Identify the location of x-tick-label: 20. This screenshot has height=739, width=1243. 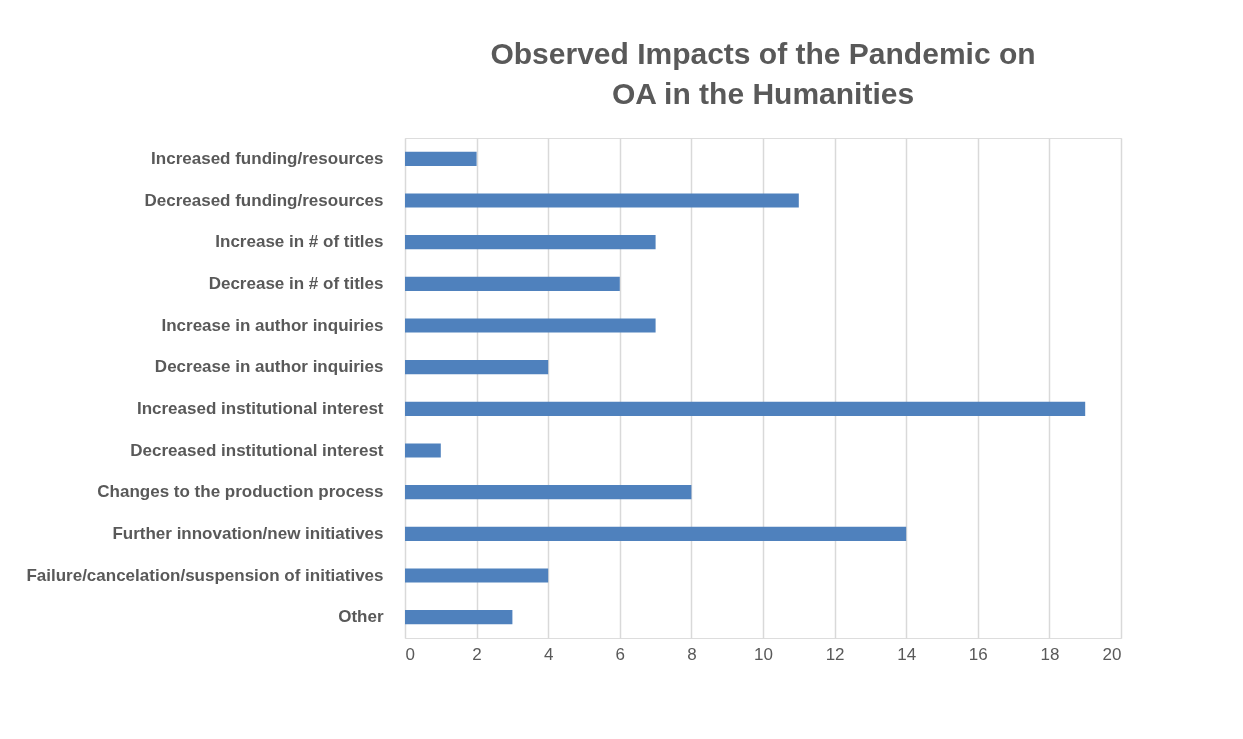
(1112, 654).